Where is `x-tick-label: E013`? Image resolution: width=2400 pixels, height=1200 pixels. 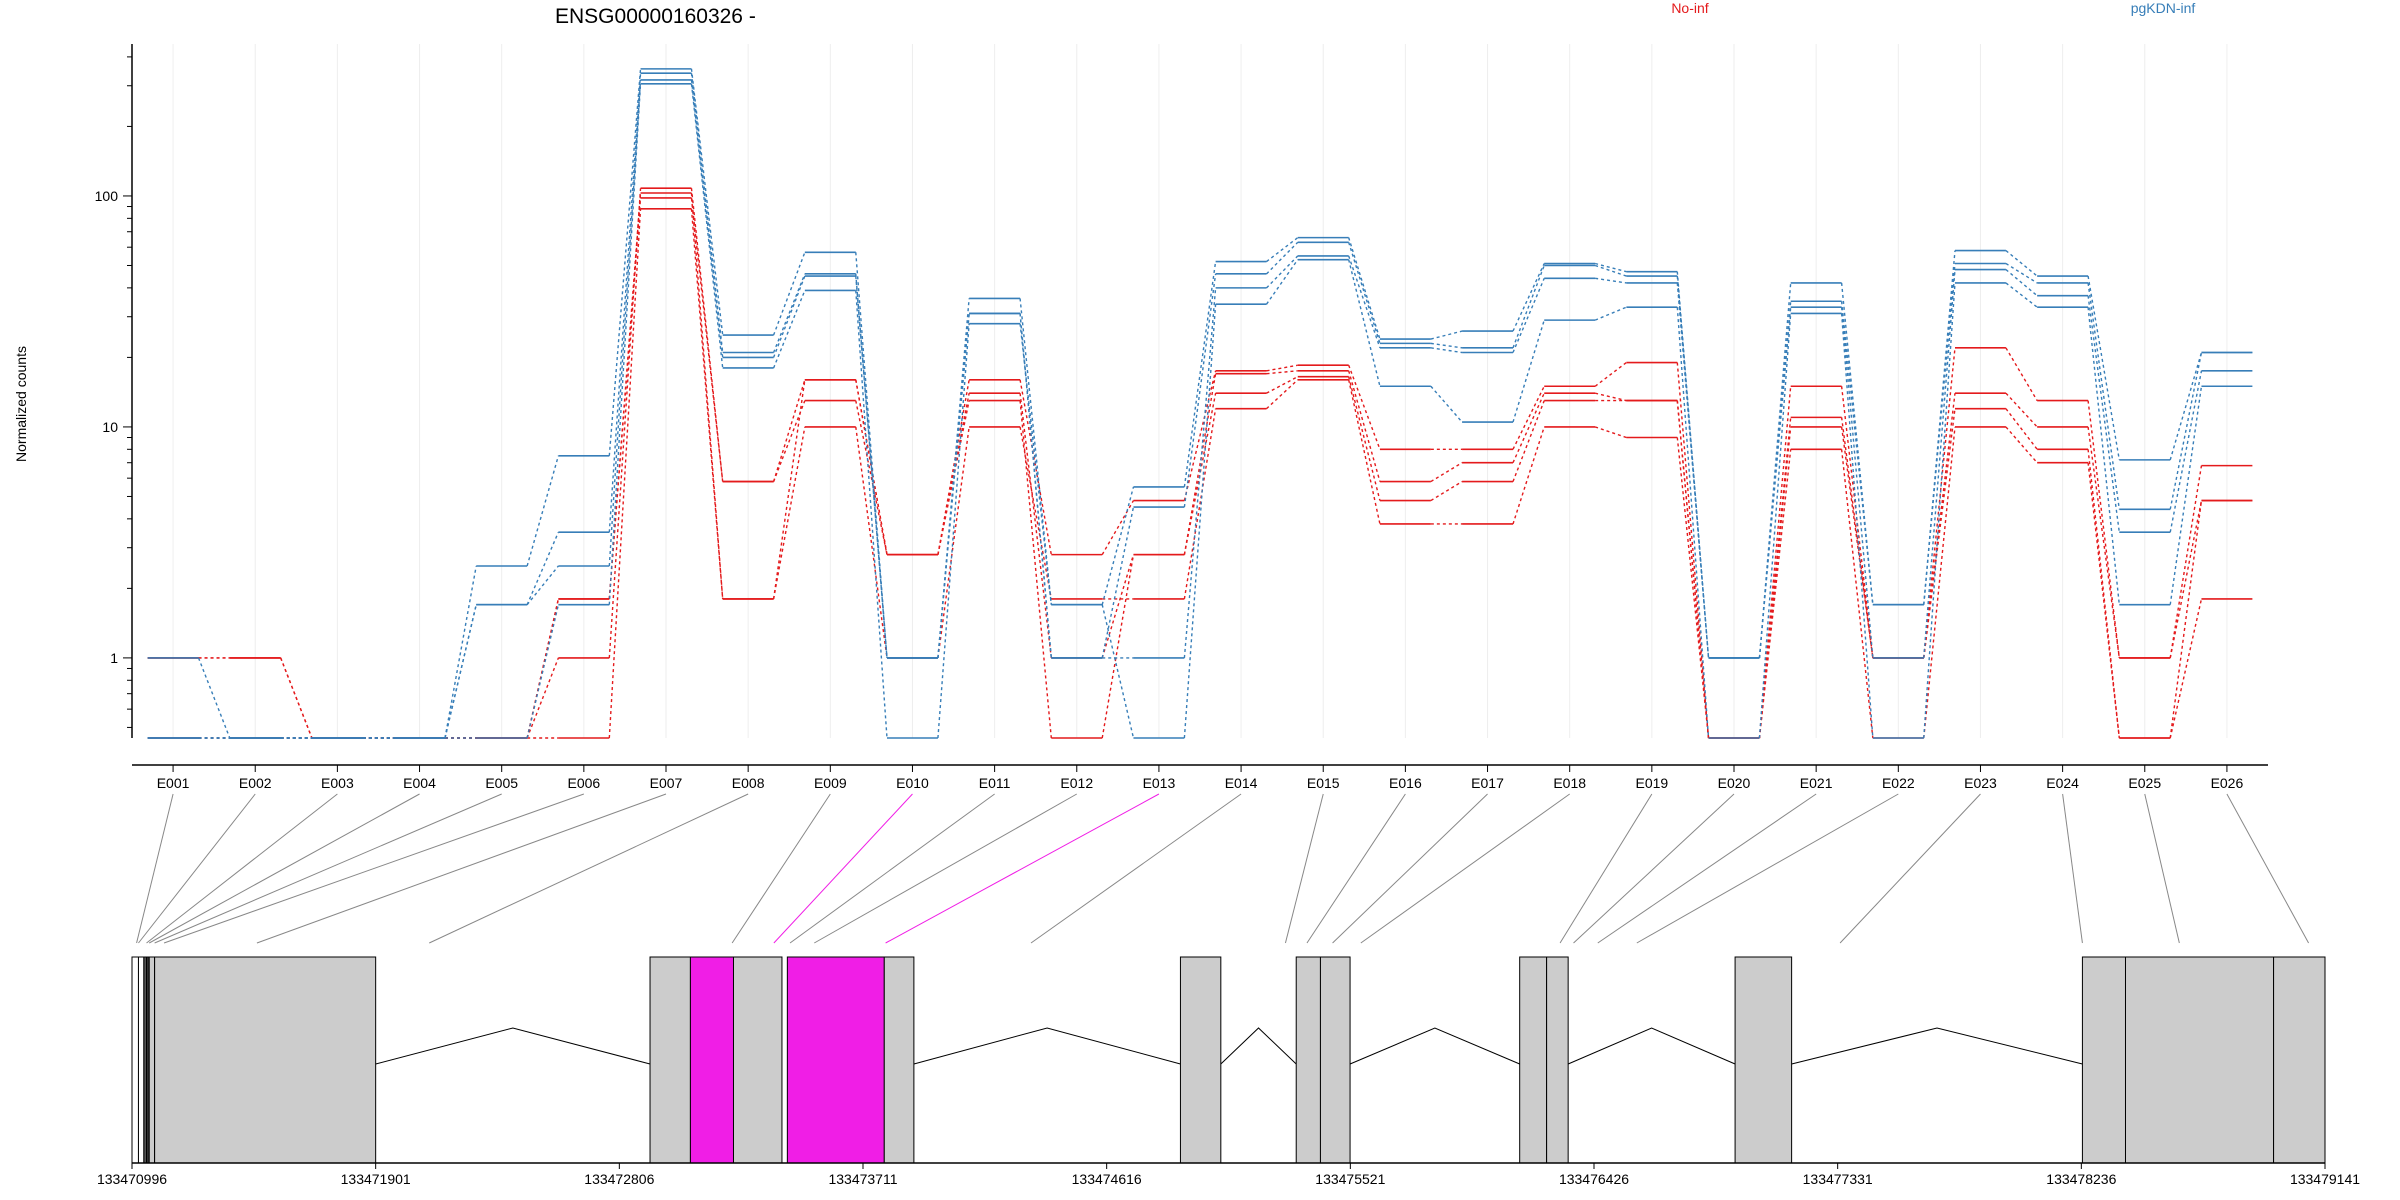
x-tick-label: E013 is located at coordinates (1159, 783).